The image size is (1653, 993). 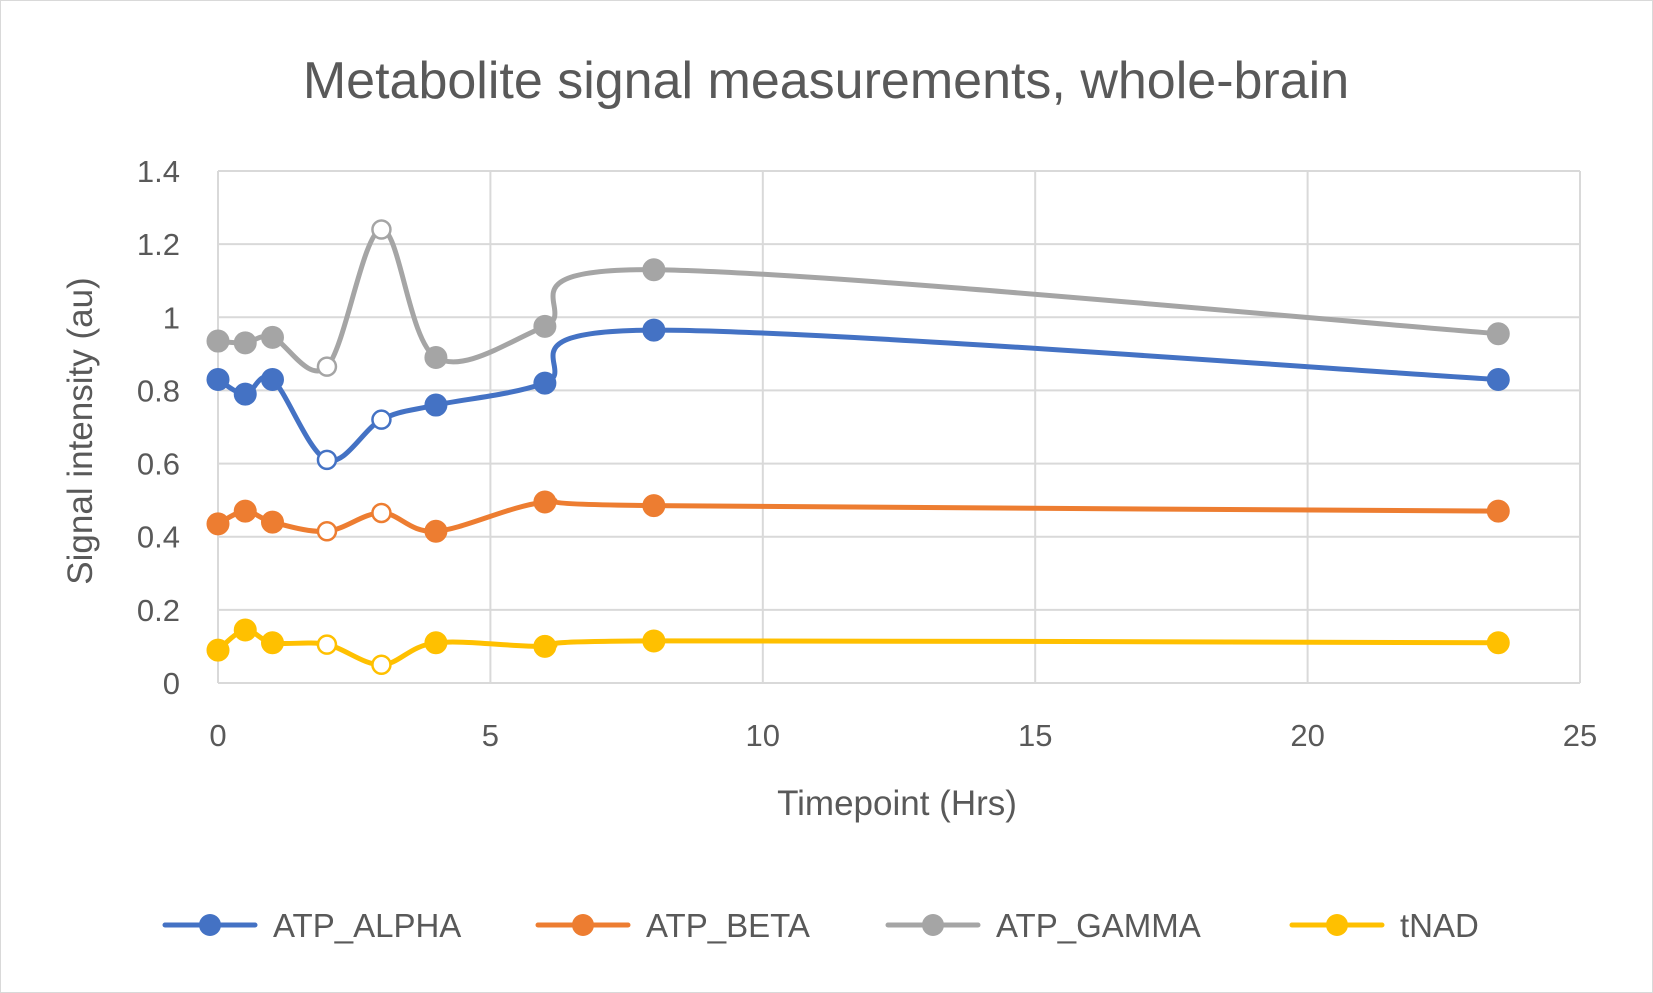 What do you see at coordinates (858, 647) in the screenshot?
I see `series-line-tnad` at bounding box center [858, 647].